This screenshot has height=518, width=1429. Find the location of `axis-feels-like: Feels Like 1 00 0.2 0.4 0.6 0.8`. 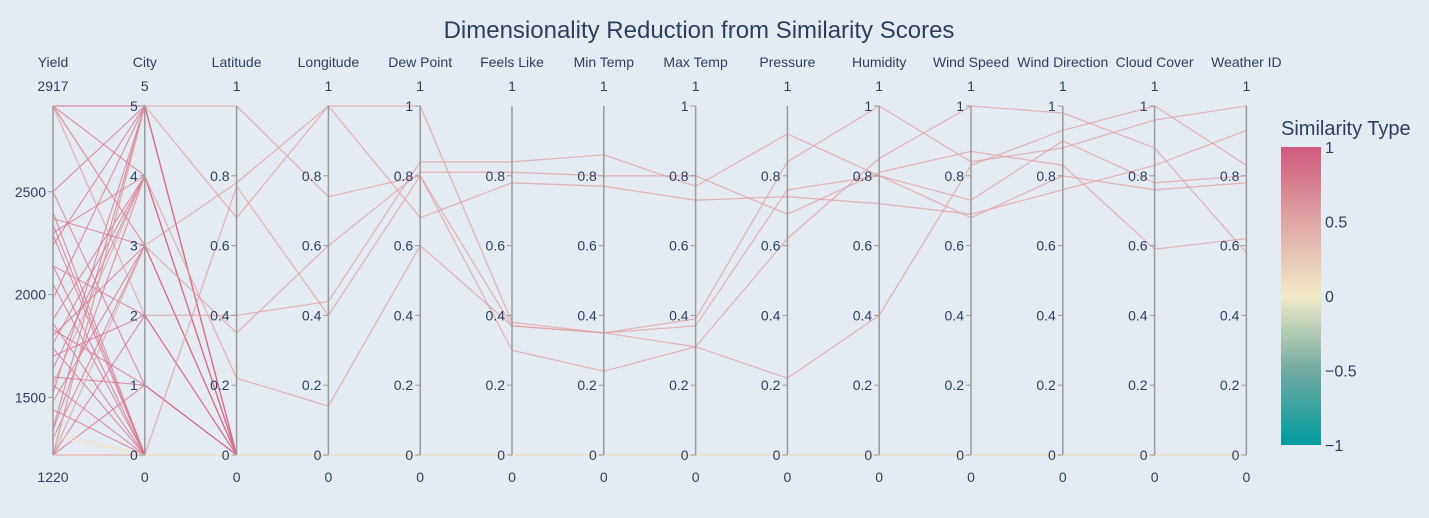

axis-feels-like: Feels Like 1 00 0.2 0.4 0.6 0.8 is located at coordinates (512, 269).